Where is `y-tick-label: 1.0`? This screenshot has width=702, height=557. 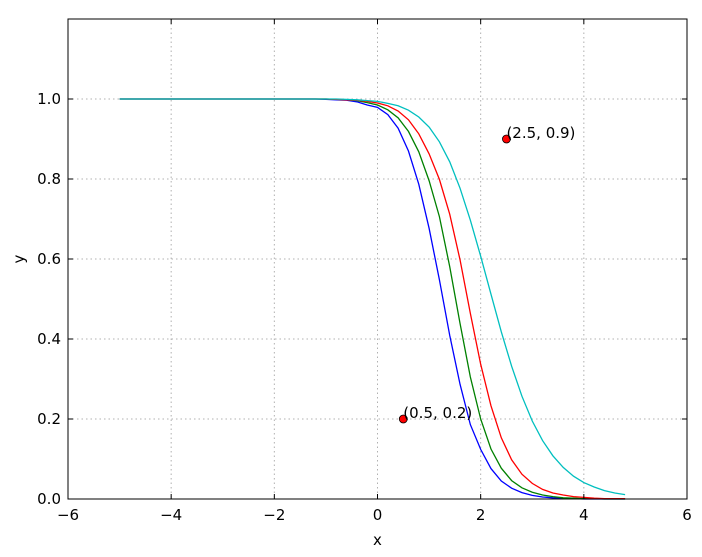
y-tick-label: 1.0 is located at coordinates (49, 99).